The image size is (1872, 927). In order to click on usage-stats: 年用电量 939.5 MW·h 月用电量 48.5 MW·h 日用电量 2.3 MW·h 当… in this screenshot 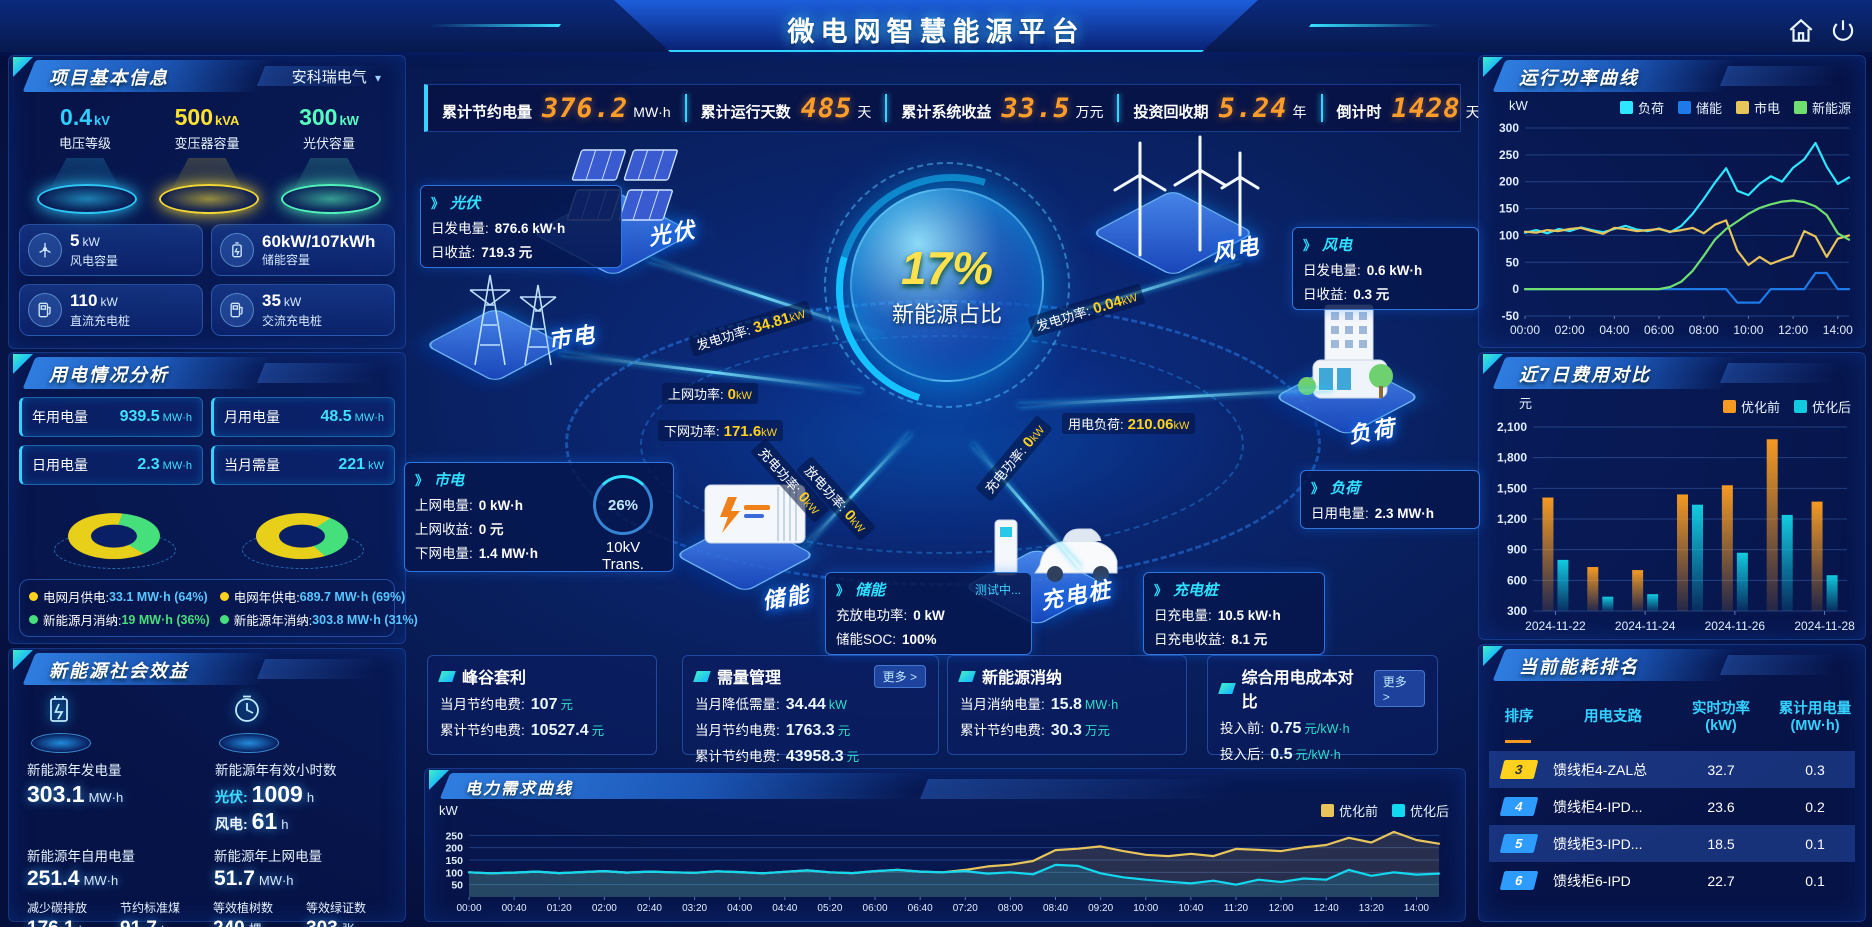, I will do `click(207, 441)`.